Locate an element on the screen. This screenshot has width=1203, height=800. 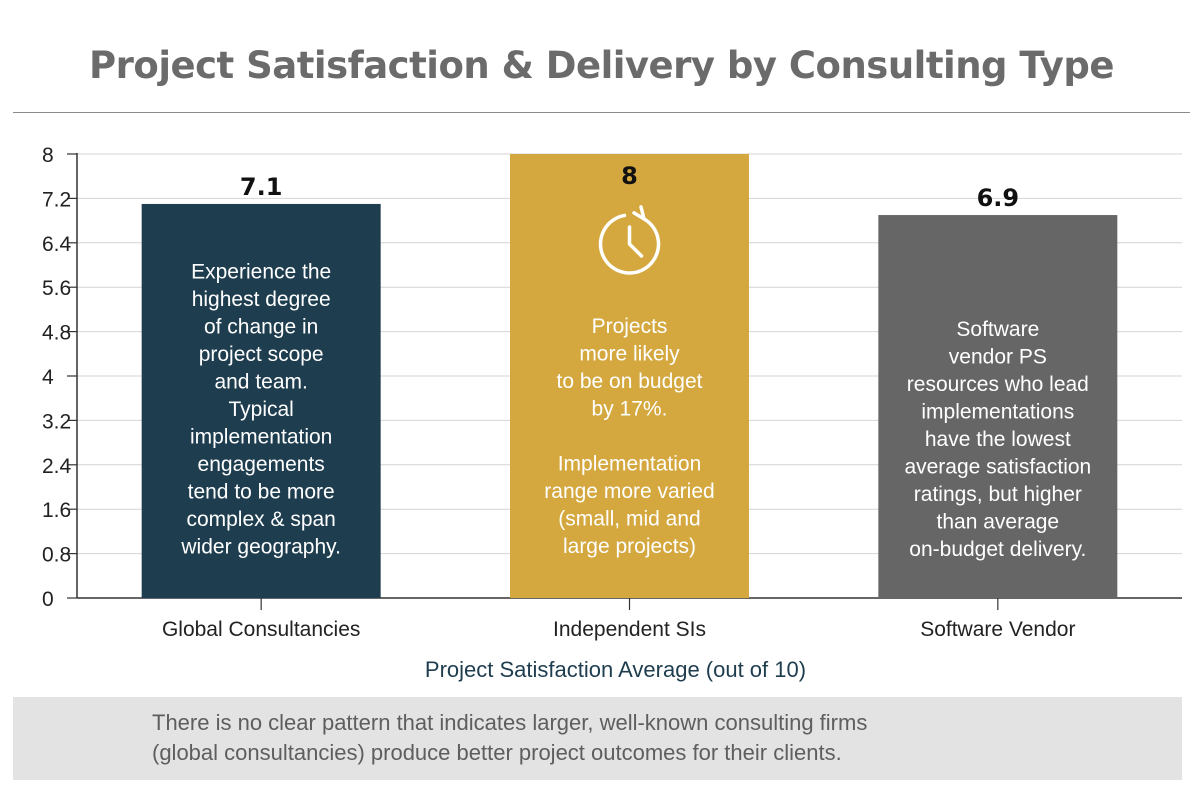
y-tick-label: 5.6 is located at coordinates (56, 288).